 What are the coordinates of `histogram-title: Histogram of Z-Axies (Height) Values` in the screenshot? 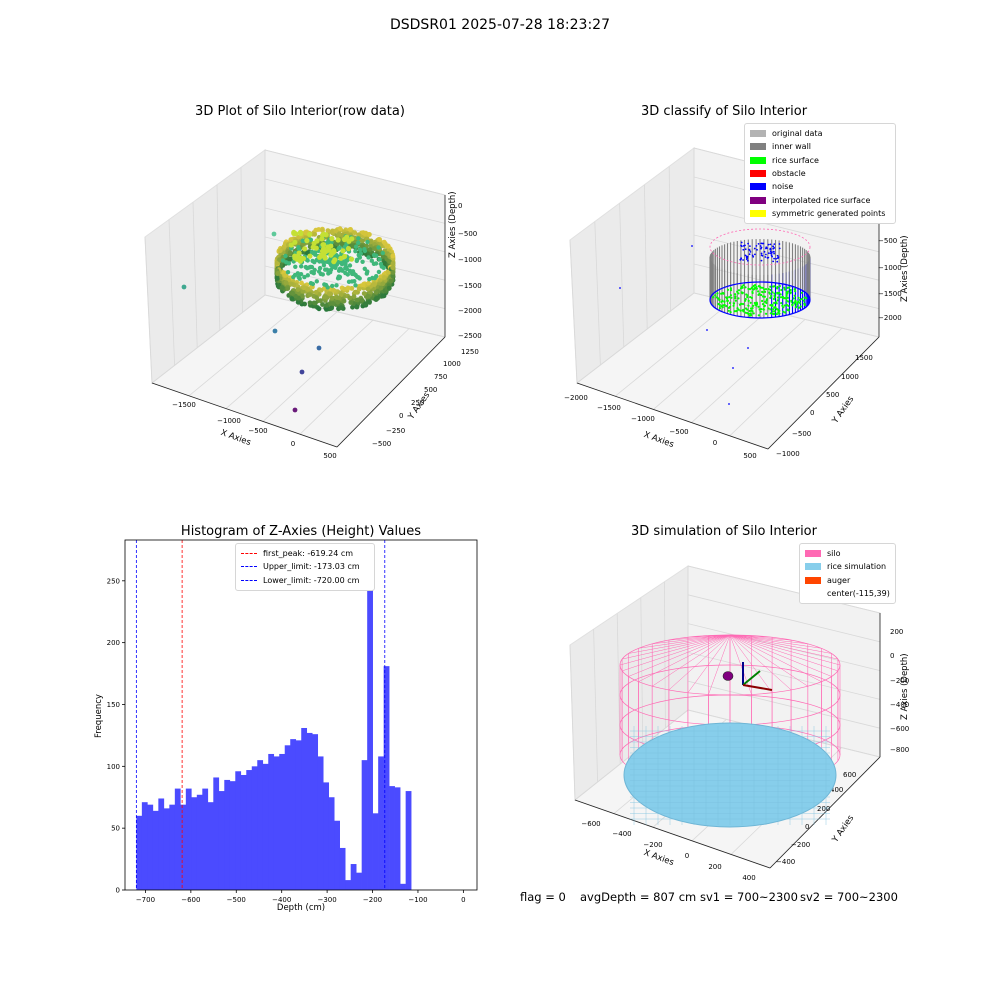 It's located at (301, 531).